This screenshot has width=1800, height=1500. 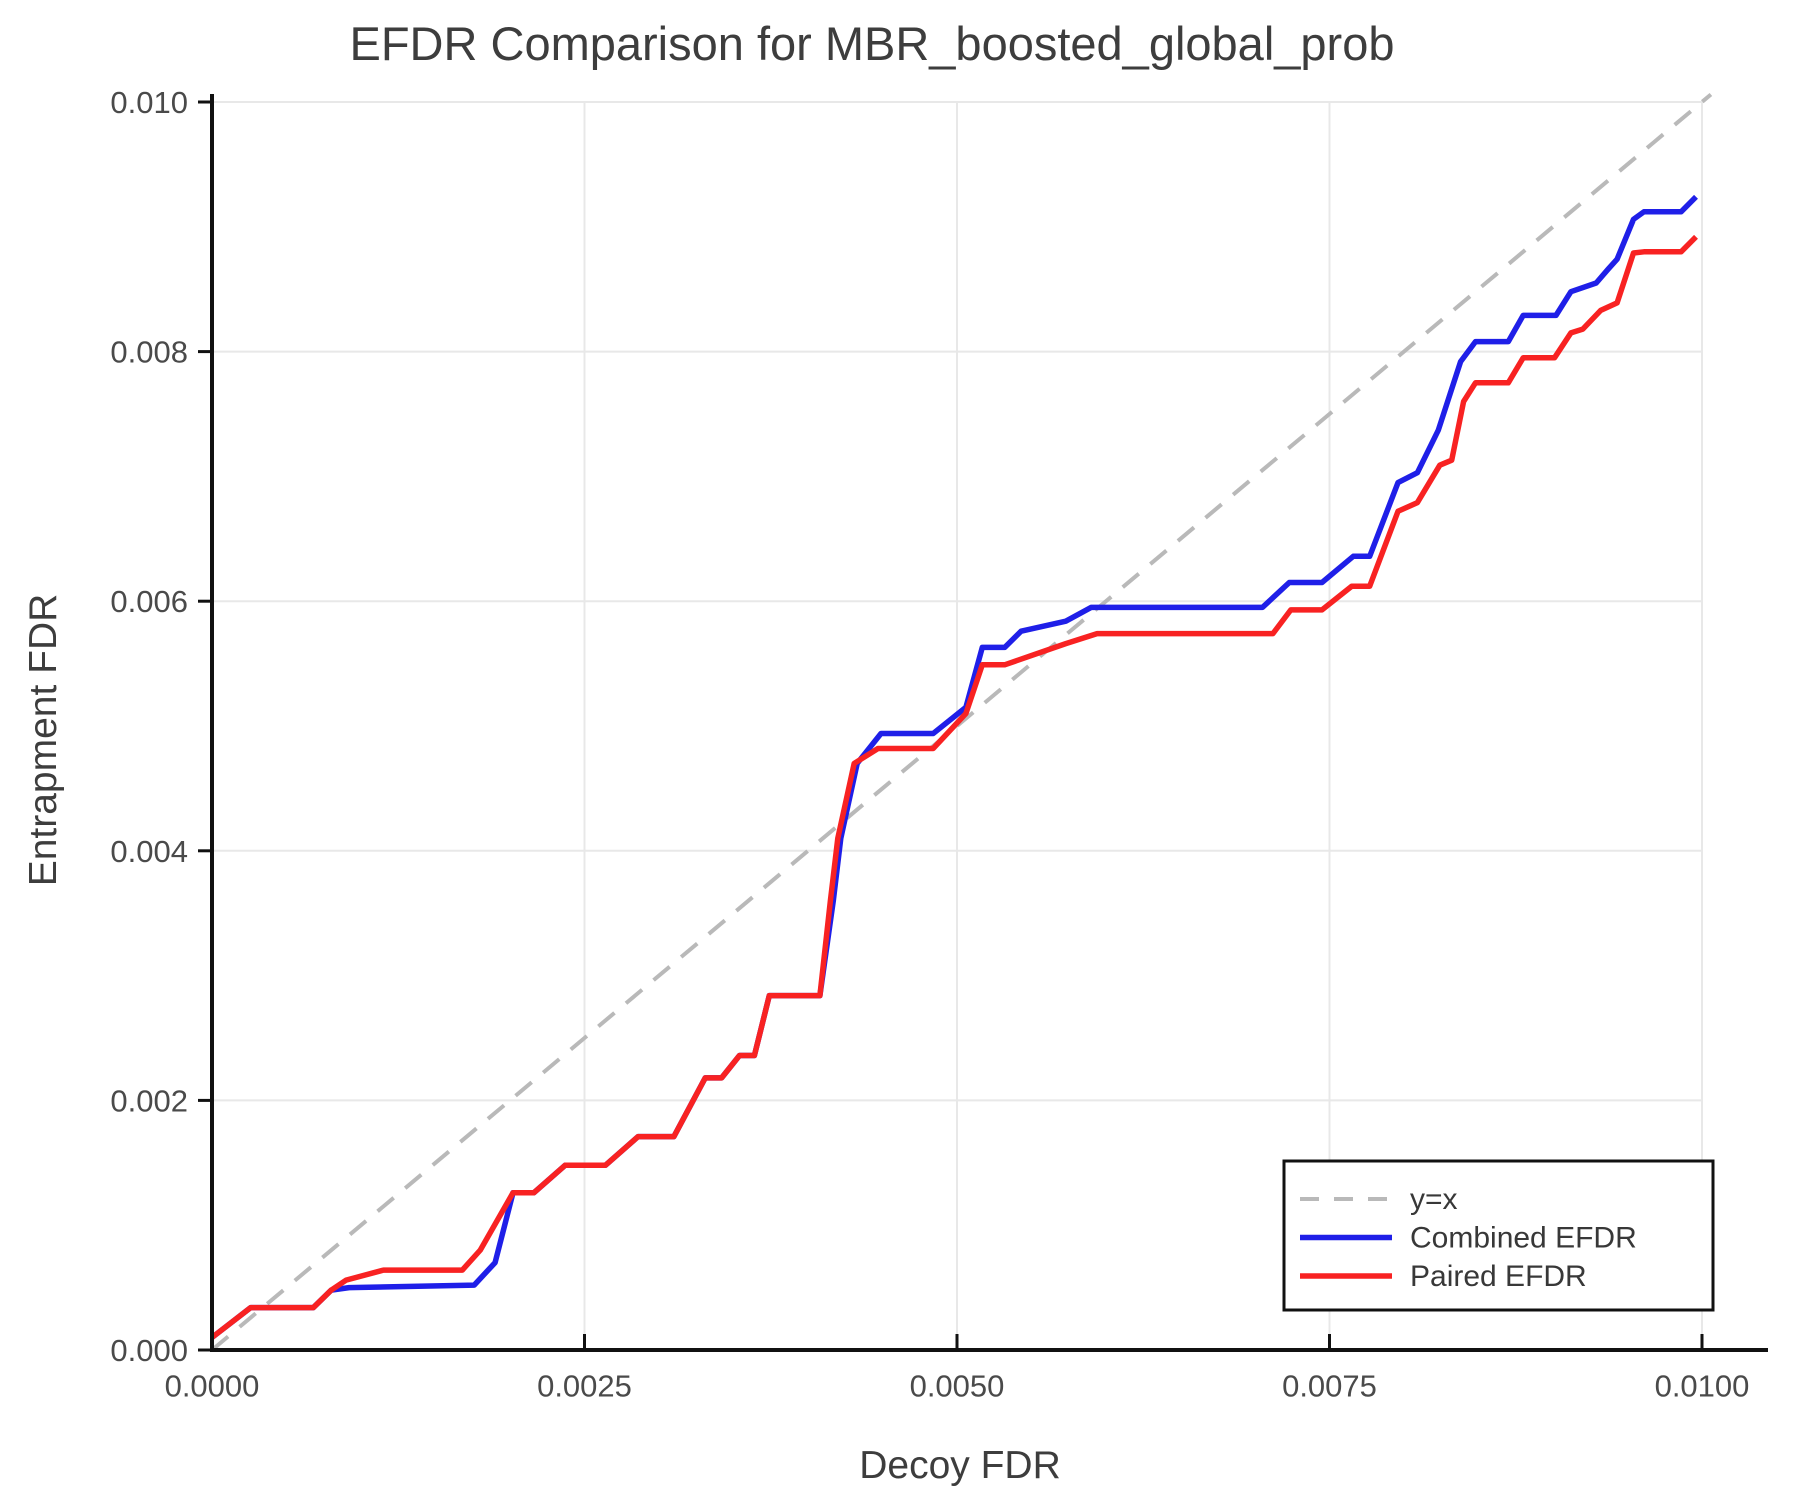 I want to click on legend-label-combined-efdr: Combined EFDR, so click(x=1523, y=1238).